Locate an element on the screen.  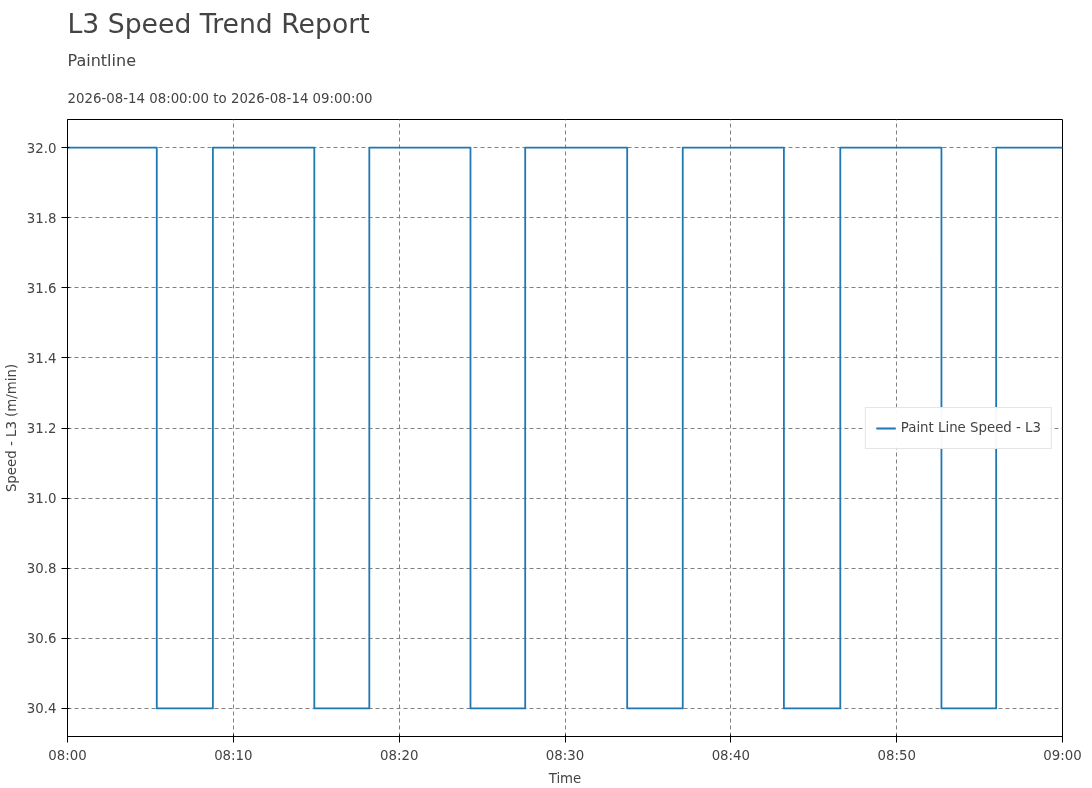
legend-label: Paint Line Speed - L3 is located at coordinates (970, 427).